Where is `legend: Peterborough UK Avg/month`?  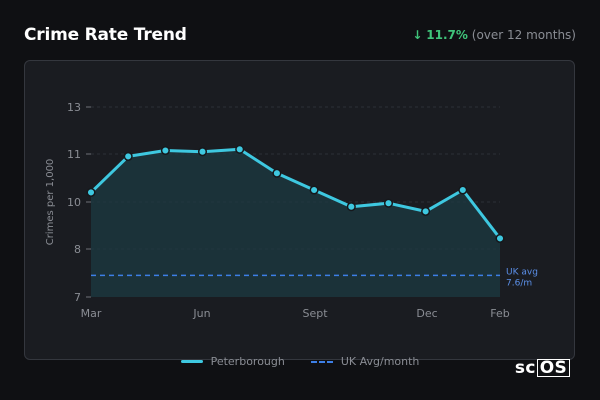
legend: Peterborough UK Avg/month is located at coordinates (300, 361).